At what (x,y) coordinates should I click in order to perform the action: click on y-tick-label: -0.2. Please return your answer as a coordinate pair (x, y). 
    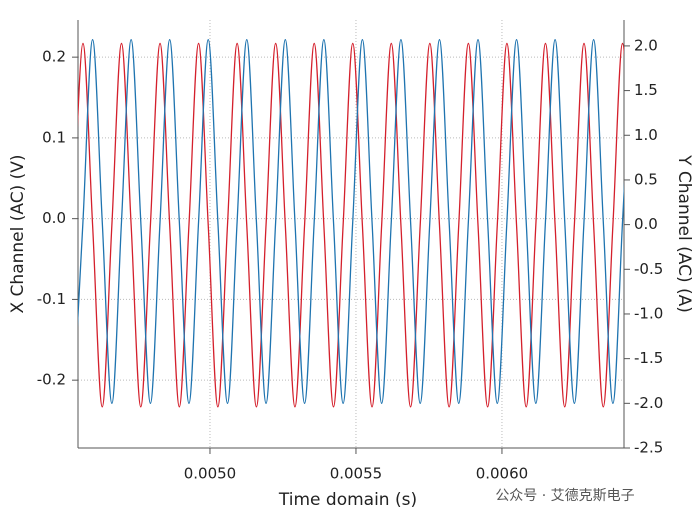
    Looking at the image, I should click on (51, 380).